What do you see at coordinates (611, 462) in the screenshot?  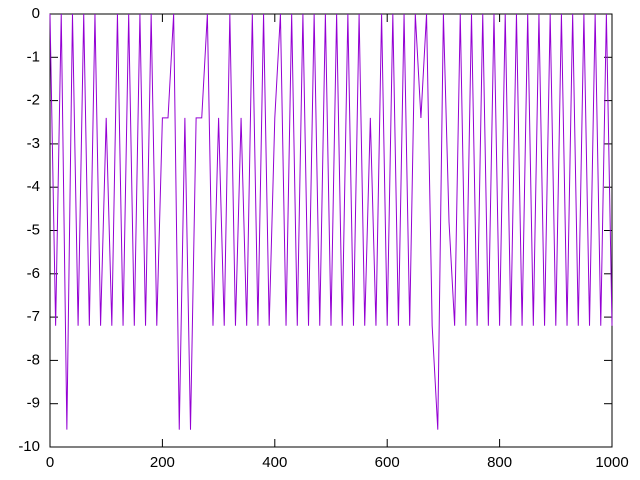 I see `x-tick-label: 1000` at bounding box center [611, 462].